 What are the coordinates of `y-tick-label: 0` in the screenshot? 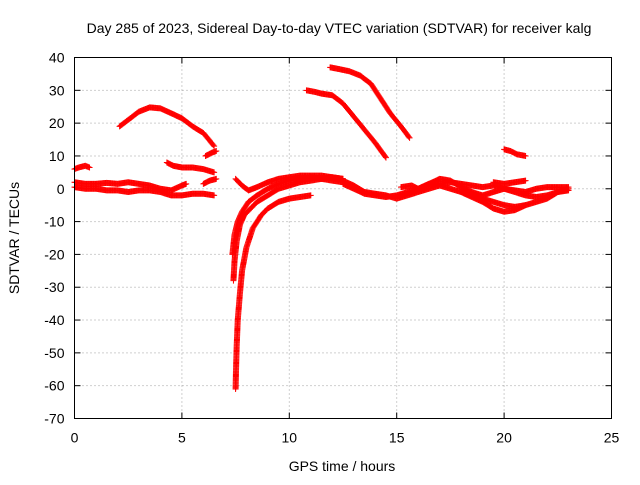 It's located at (61, 189).